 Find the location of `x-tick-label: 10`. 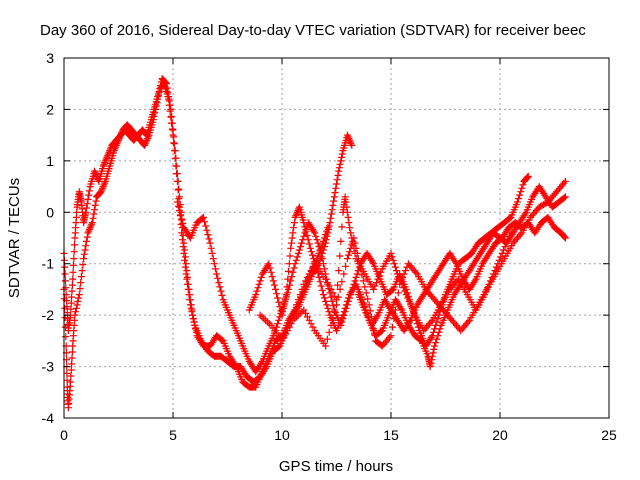

x-tick-label: 10 is located at coordinates (282, 435).